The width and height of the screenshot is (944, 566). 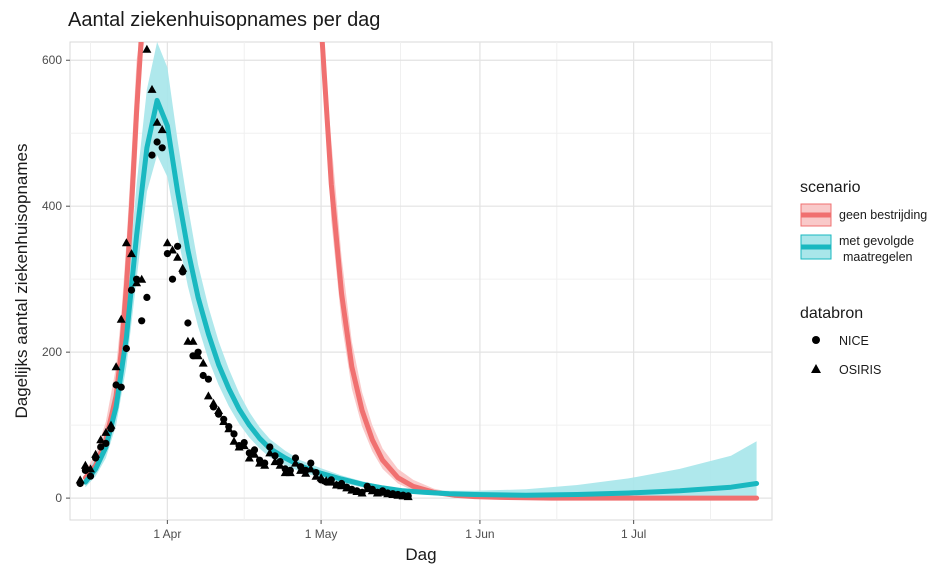 I want to click on legend-osiris-label: OSIRIS, so click(x=860, y=370).